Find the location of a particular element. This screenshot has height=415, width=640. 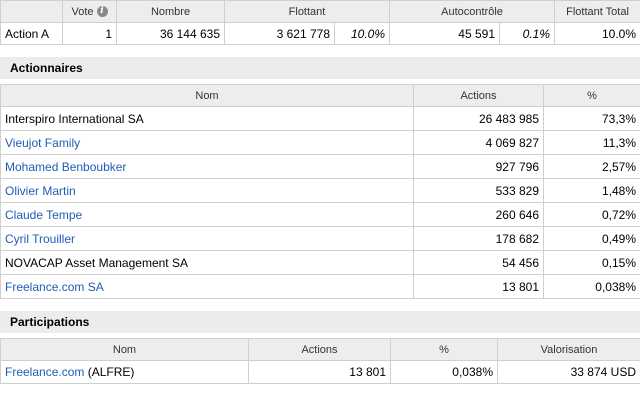

shareholder-pct: 0,038% is located at coordinates (591, 286).